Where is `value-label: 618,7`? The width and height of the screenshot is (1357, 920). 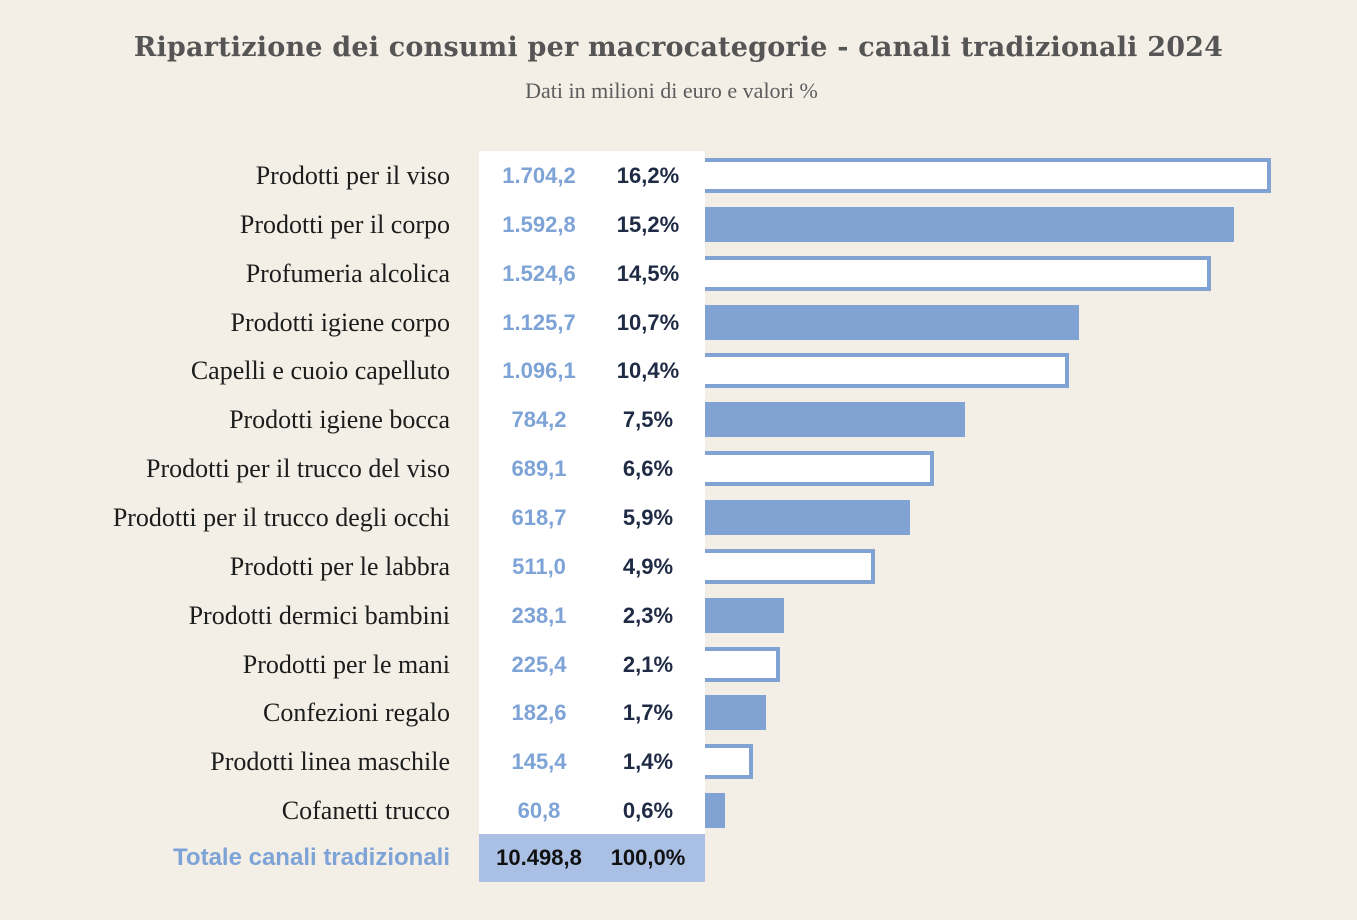
value-label: 618,7 is located at coordinates (539, 517).